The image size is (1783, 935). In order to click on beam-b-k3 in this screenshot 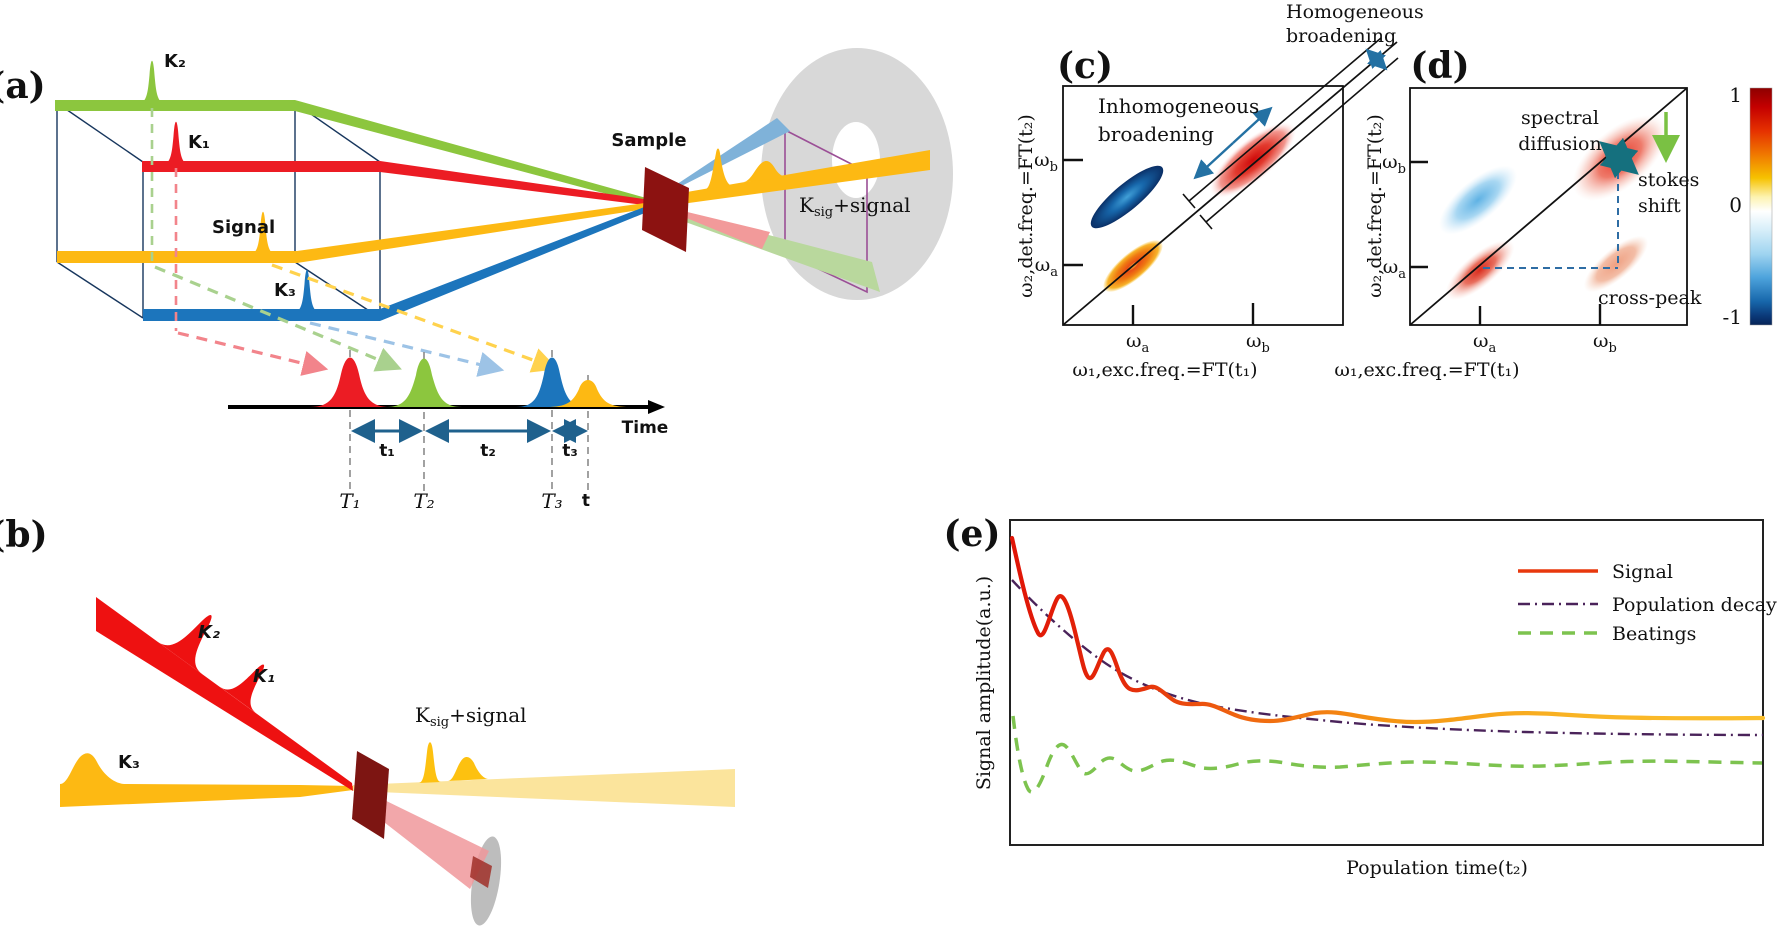, I will do `click(206, 780)`.